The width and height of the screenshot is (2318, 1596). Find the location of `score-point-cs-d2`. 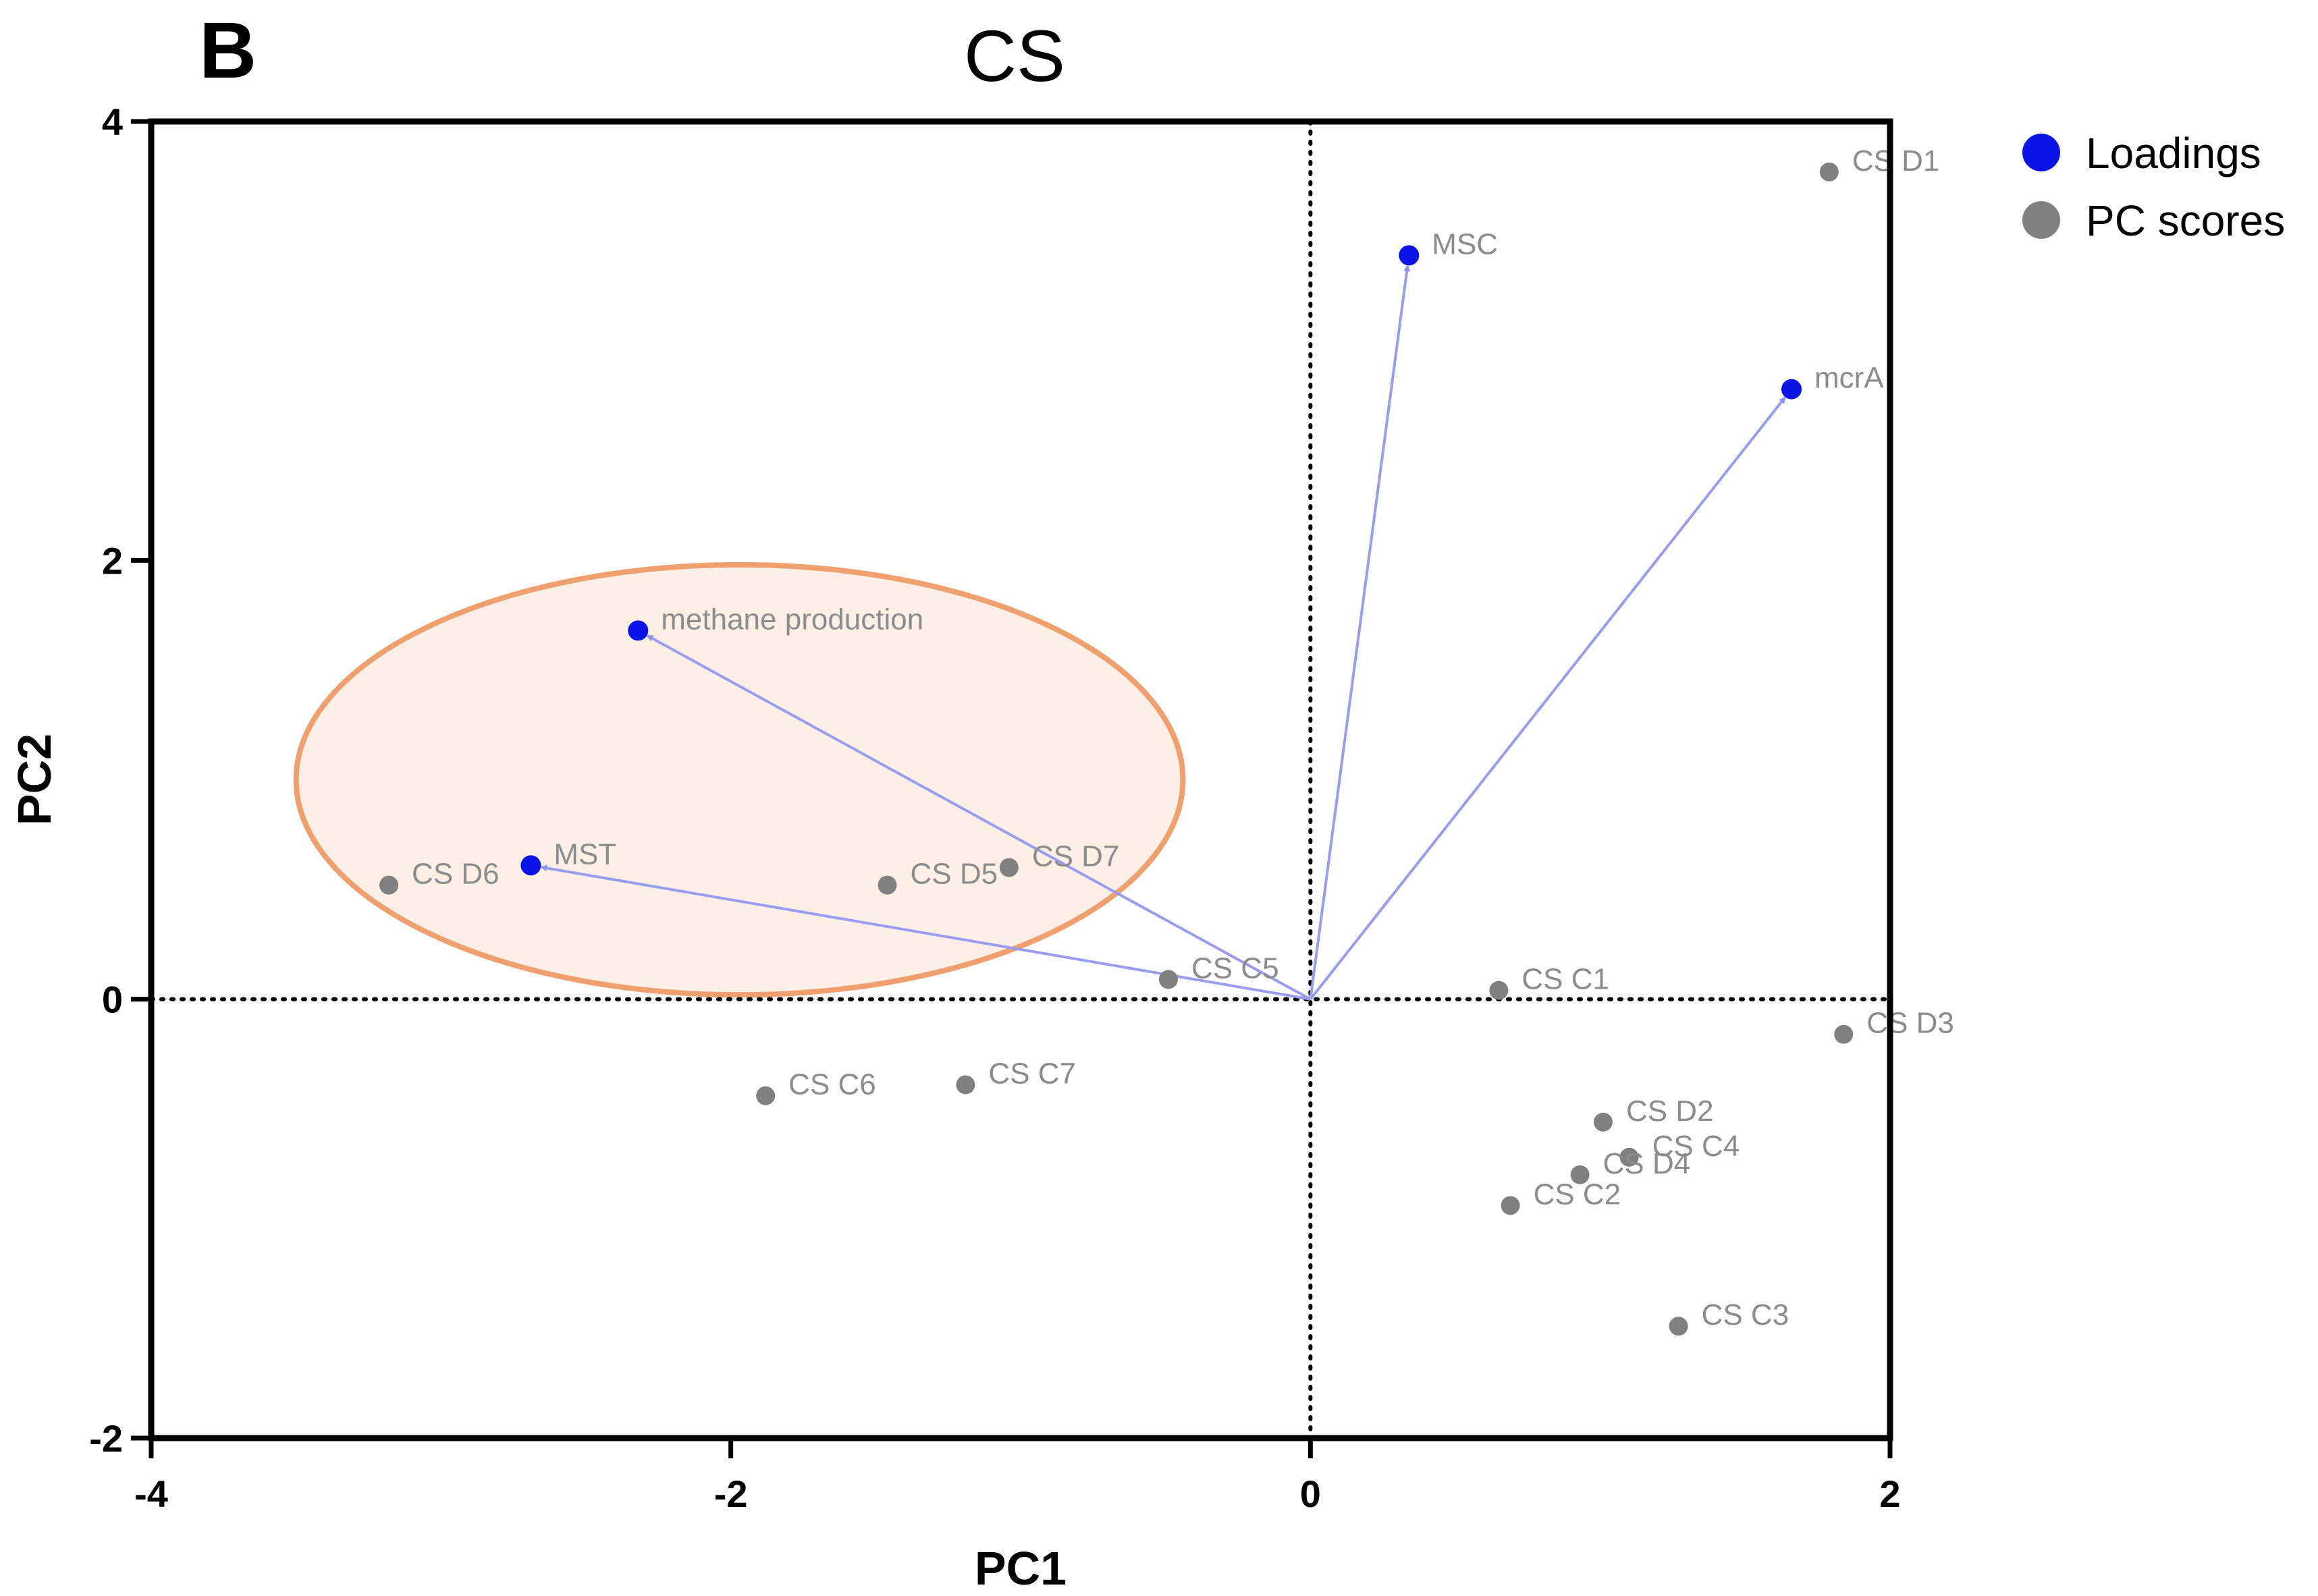

score-point-cs-d2 is located at coordinates (1603, 1122).